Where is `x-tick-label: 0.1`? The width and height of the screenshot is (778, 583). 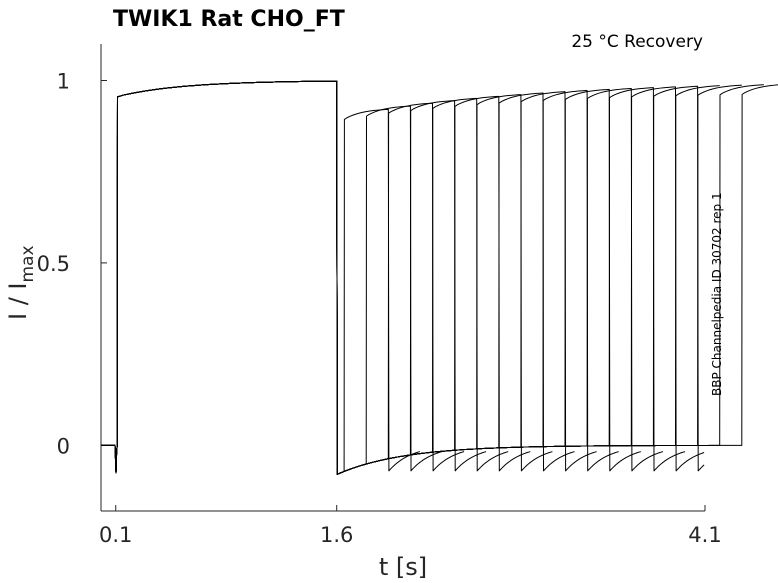 x-tick-label: 0.1 is located at coordinates (115, 535).